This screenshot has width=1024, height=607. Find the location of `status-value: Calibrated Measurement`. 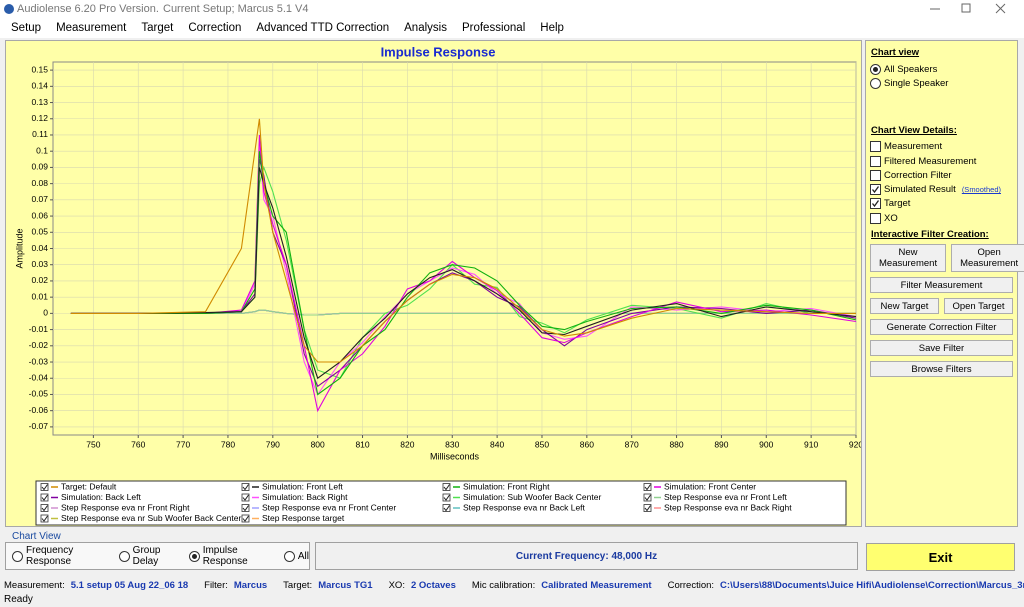

status-value: Calibrated Measurement is located at coordinates (596, 585).